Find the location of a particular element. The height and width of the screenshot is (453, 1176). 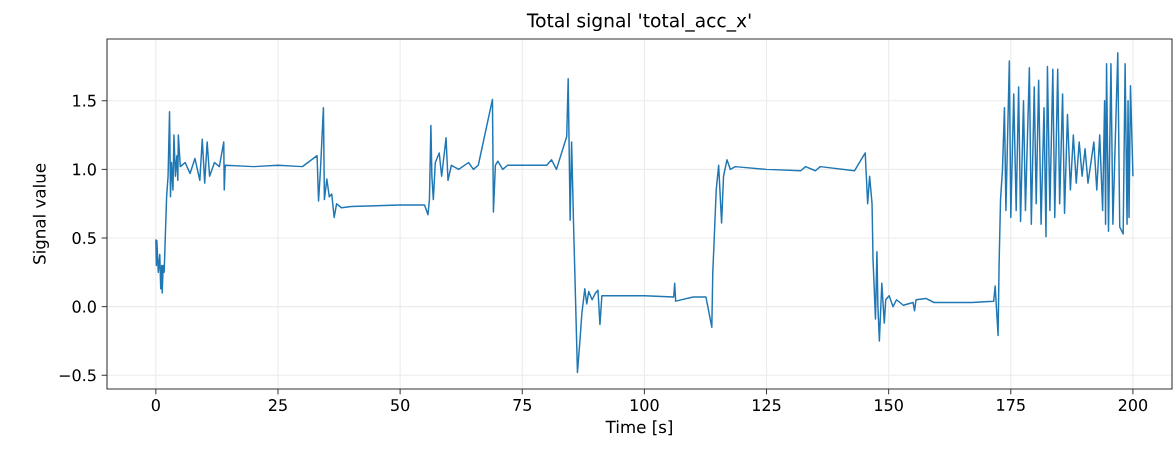

y-tick-label: 0.0 is located at coordinates (84, 306).